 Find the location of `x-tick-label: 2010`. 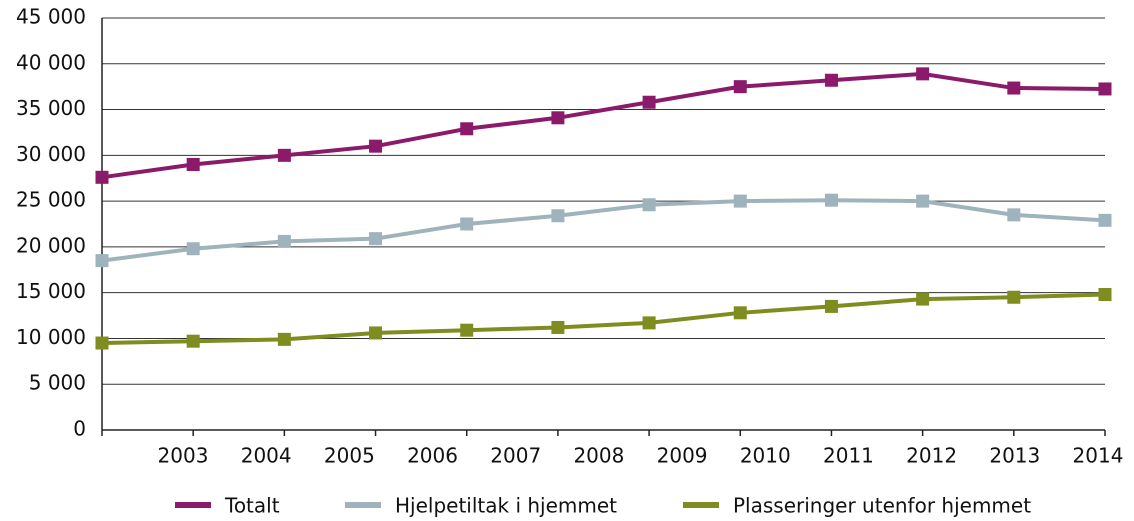

x-tick-label: 2010 is located at coordinates (765, 456).